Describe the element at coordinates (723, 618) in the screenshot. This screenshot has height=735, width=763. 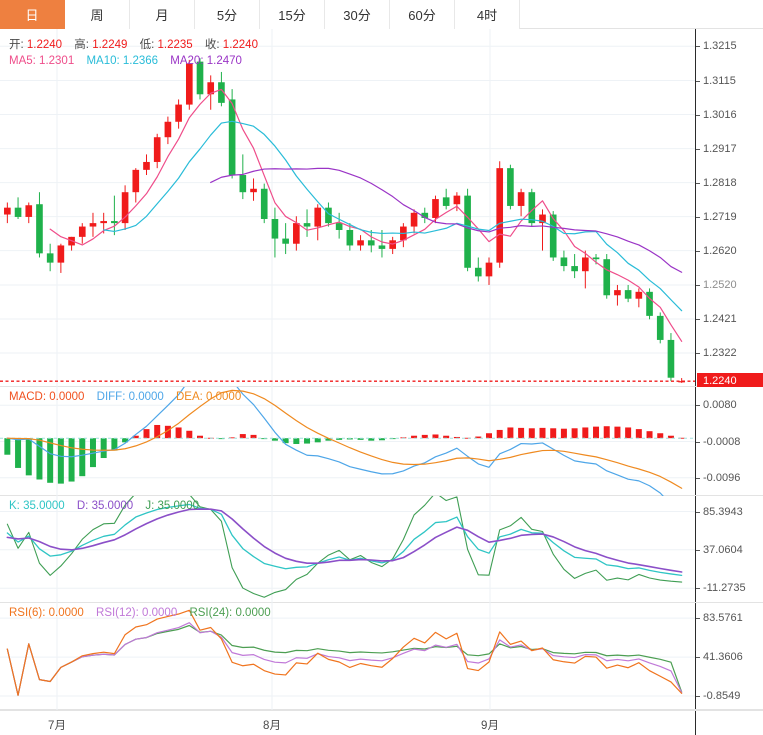
I see `y-axis-tick-label: 83.5761` at that location.